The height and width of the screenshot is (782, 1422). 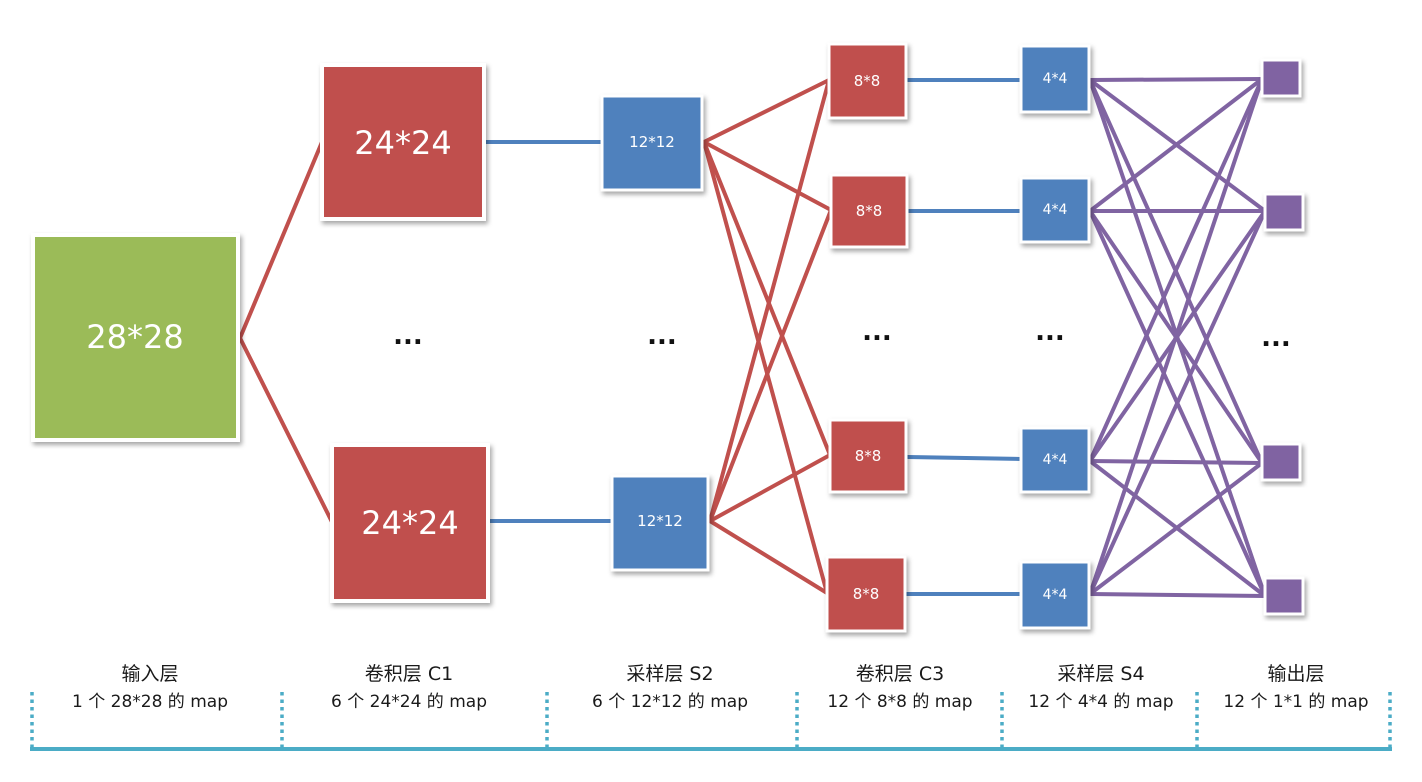 I want to click on c3-layer: 8*8 8*8 8*8 8*8, so click(x=867, y=337).